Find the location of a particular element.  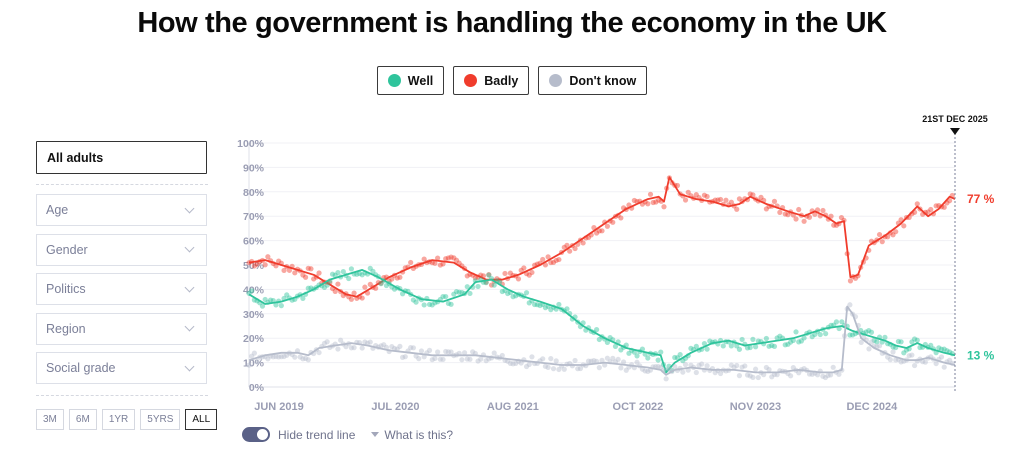

legend-item-dont-know: Don't know is located at coordinates (593, 80).